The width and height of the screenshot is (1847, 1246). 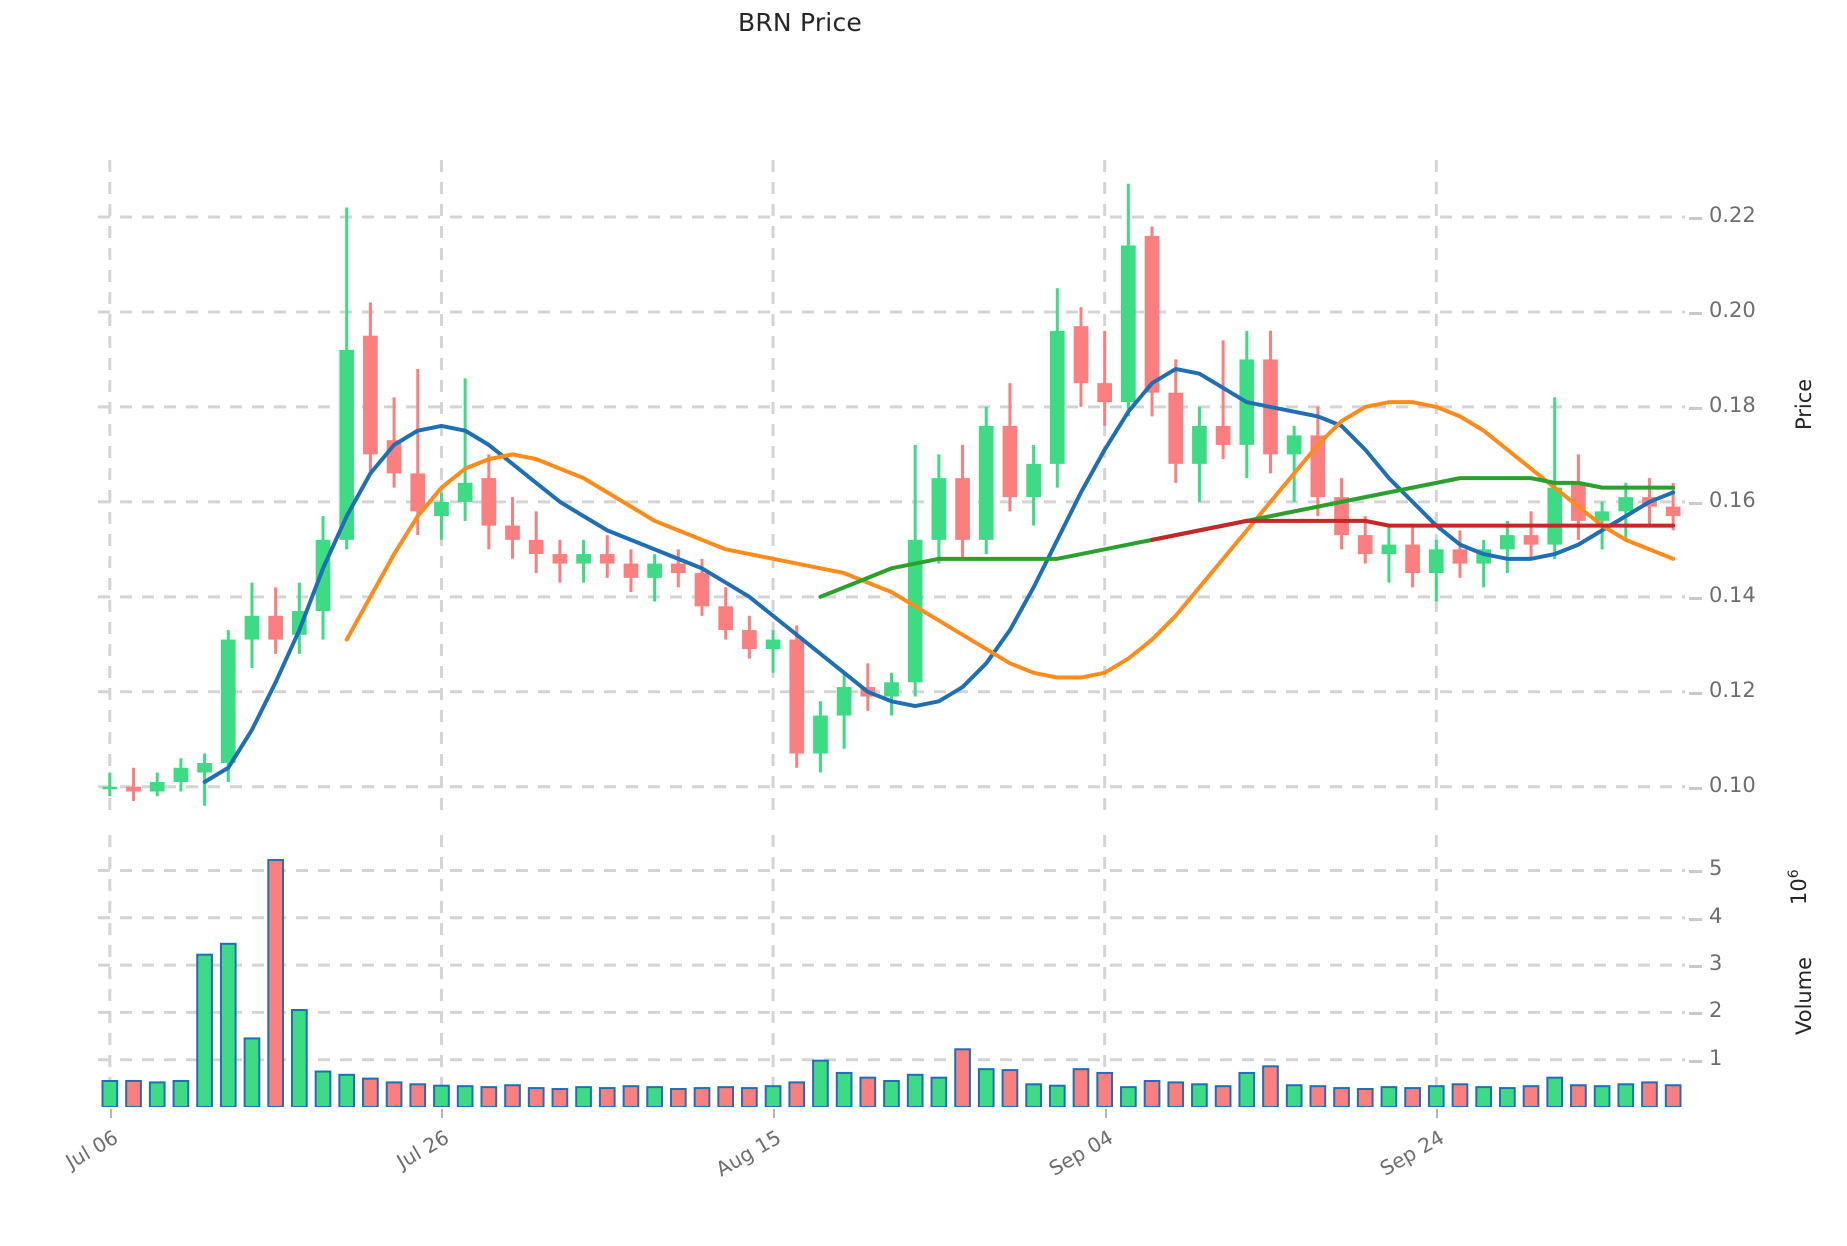 What do you see at coordinates (1794, 874) in the screenshot?
I see `volume-exp-sup: 6` at bounding box center [1794, 874].